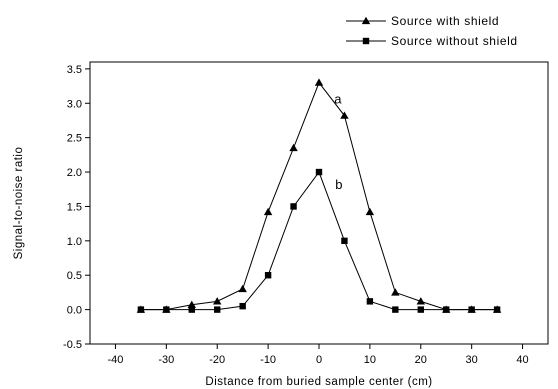 The image size is (558, 389). What do you see at coordinates (74, 276) in the screenshot?
I see `y-tick-label: 0.5` at bounding box center [74, 276].